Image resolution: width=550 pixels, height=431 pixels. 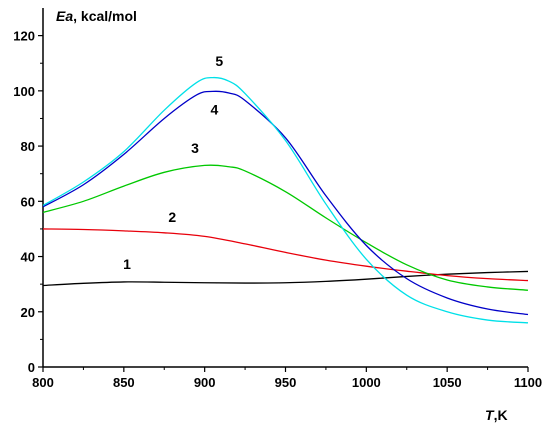 What do you see at coordinates (28, 312) in the screenshot?
I see `y-tick-label: 20` at bounding box center [28, 312].